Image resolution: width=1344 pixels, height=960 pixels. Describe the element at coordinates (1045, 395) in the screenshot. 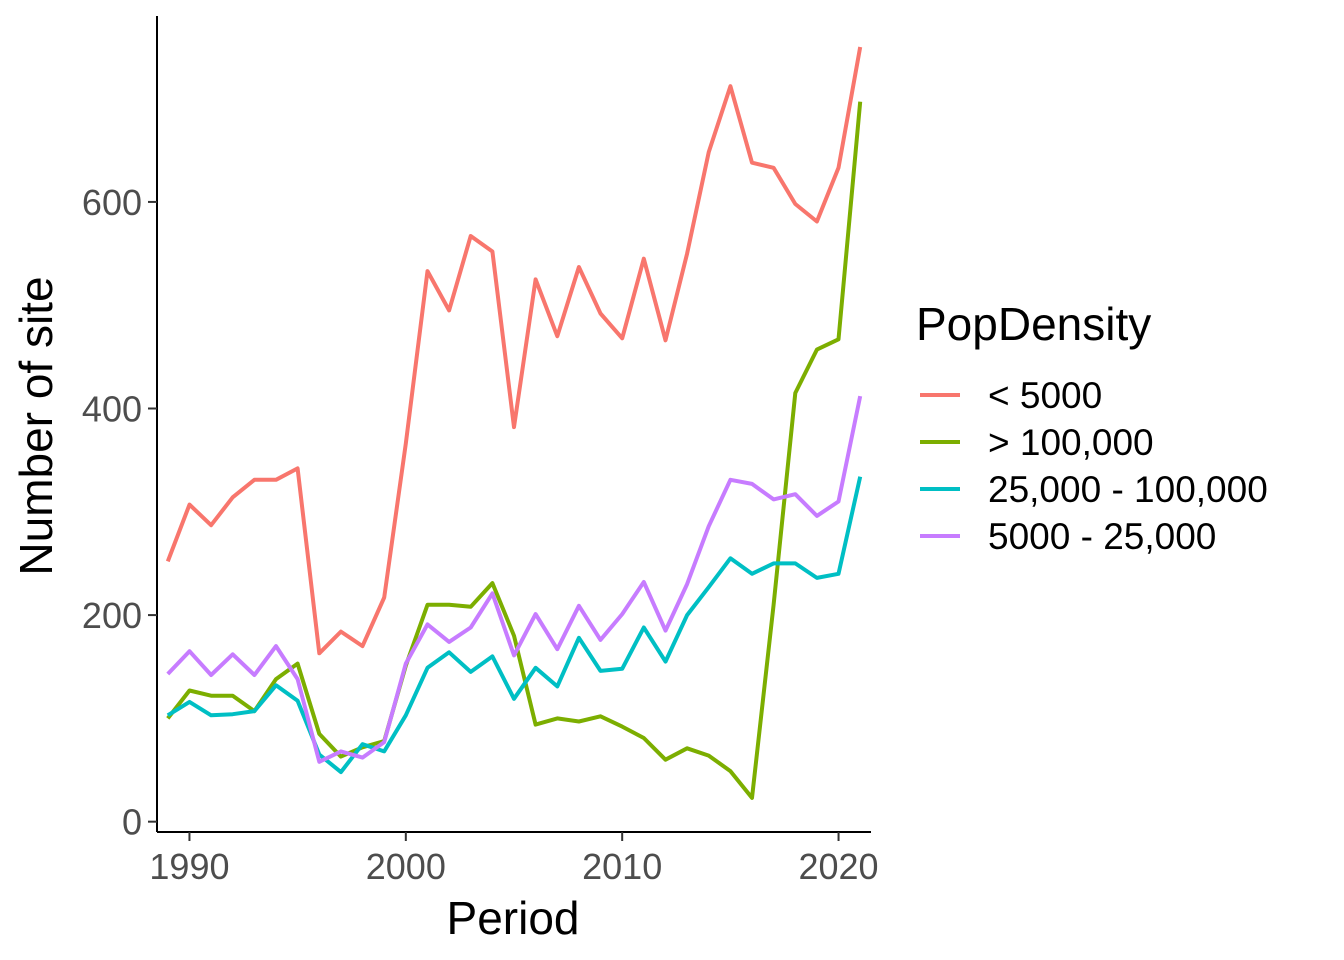

I see `legend-label-1: < 5000` at that location.